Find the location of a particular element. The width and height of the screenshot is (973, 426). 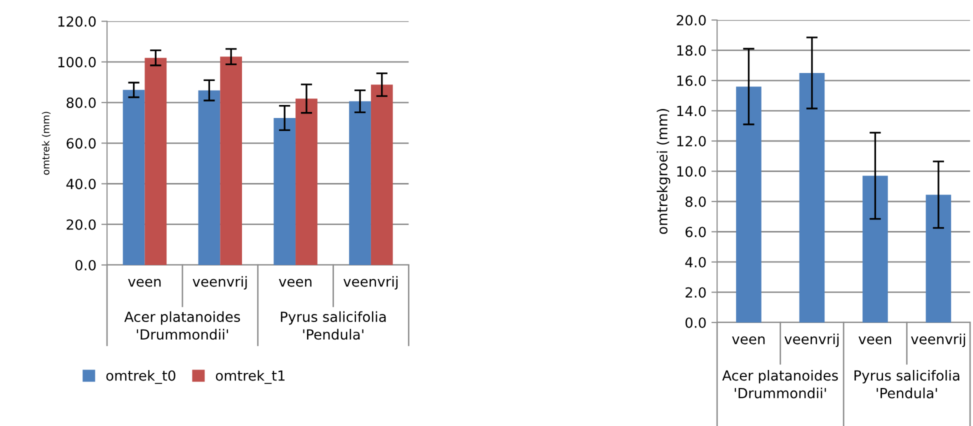

y-tick-label: 16.0 is located at coordinates (691, 80).